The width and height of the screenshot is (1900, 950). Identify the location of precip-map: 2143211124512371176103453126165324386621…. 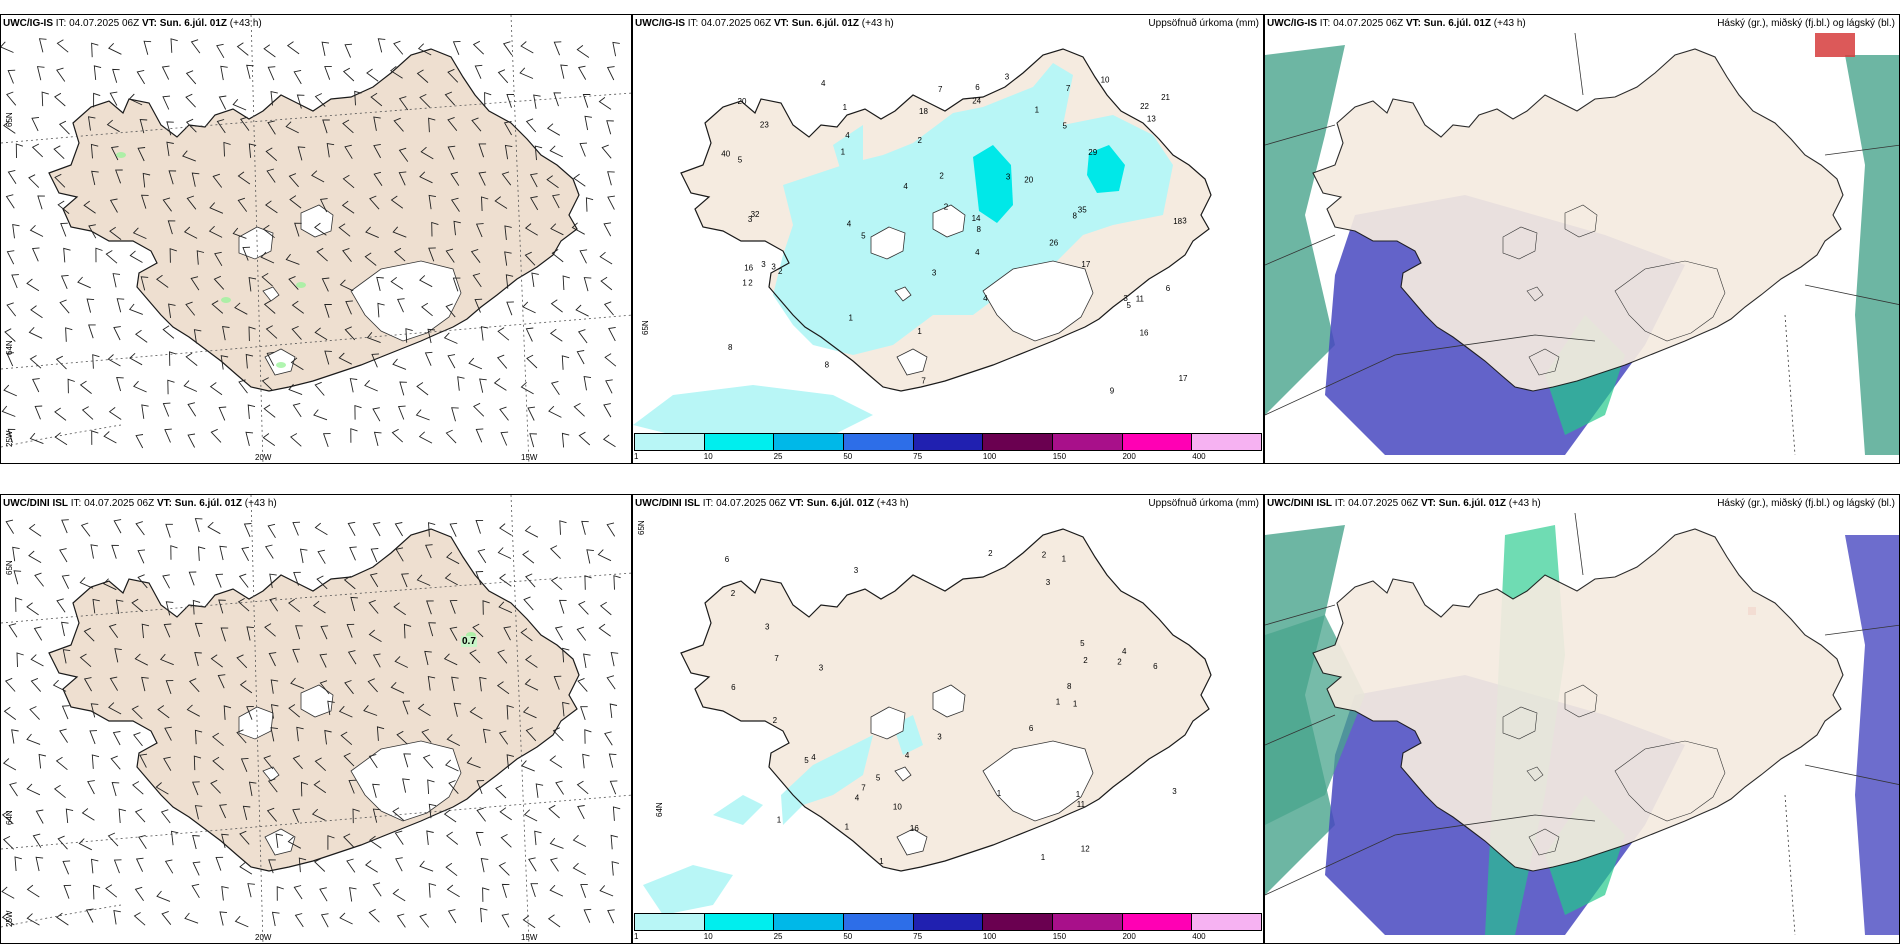
(927, 721).